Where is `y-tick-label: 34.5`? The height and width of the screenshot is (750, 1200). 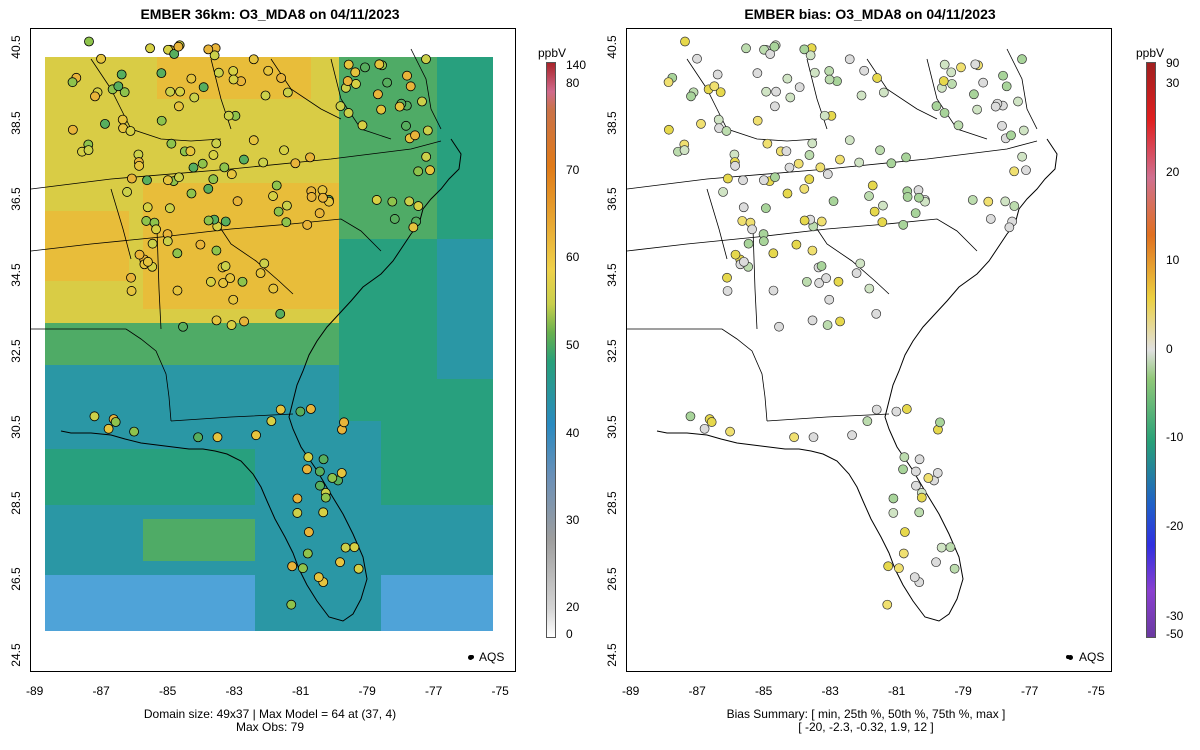 y-tick-label: 34.5 is located at coordinates (612, 275).